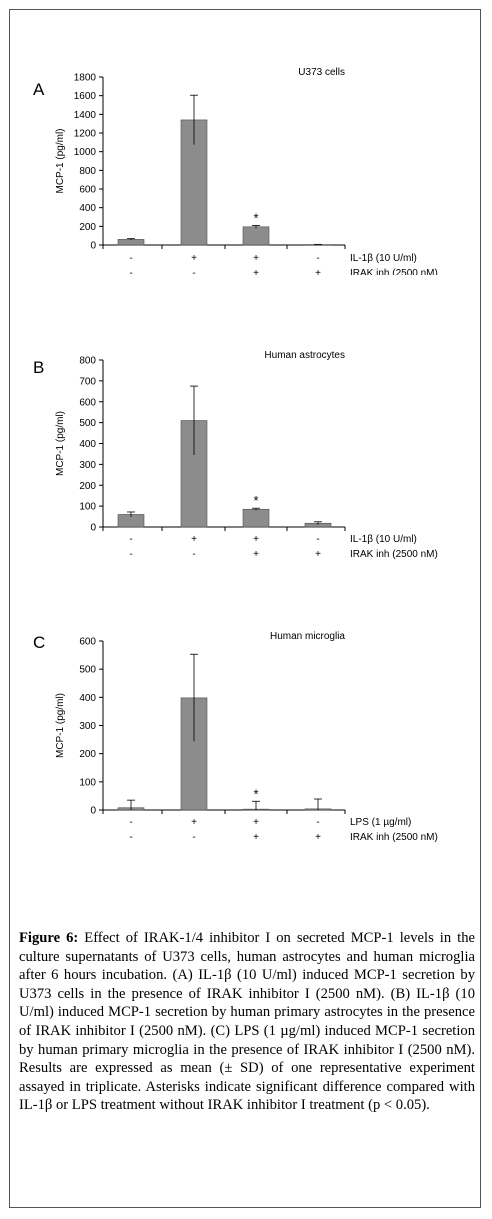 Image resolution: width=492 pixels, height=1219 pixels. I want to click on y-tick-label: 1600, so click(85, 96).